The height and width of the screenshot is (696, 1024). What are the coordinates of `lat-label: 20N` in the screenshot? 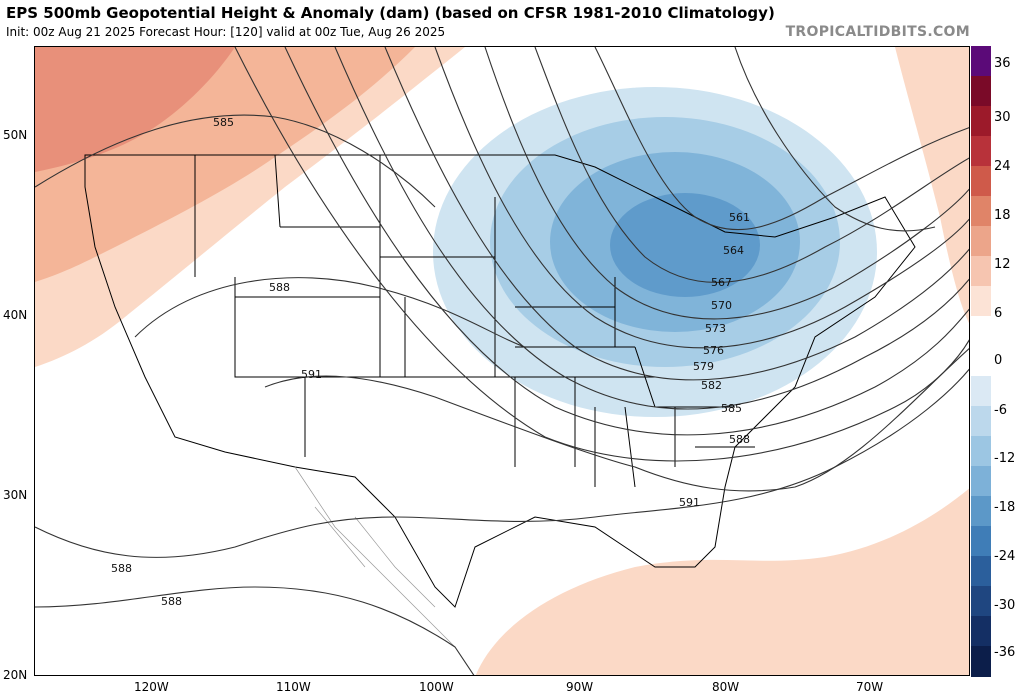 It's located at (15, 675).